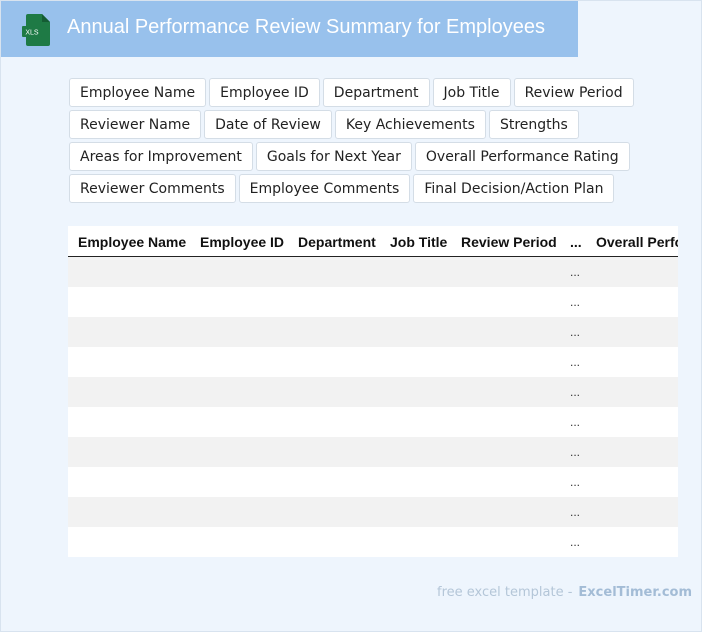 The width and height of the screenshot is (702, 632). What do you see at coordinates (138, 92) in the screenshot?
I see `field-chip: Employee Name` at bounding box center [138, 92].